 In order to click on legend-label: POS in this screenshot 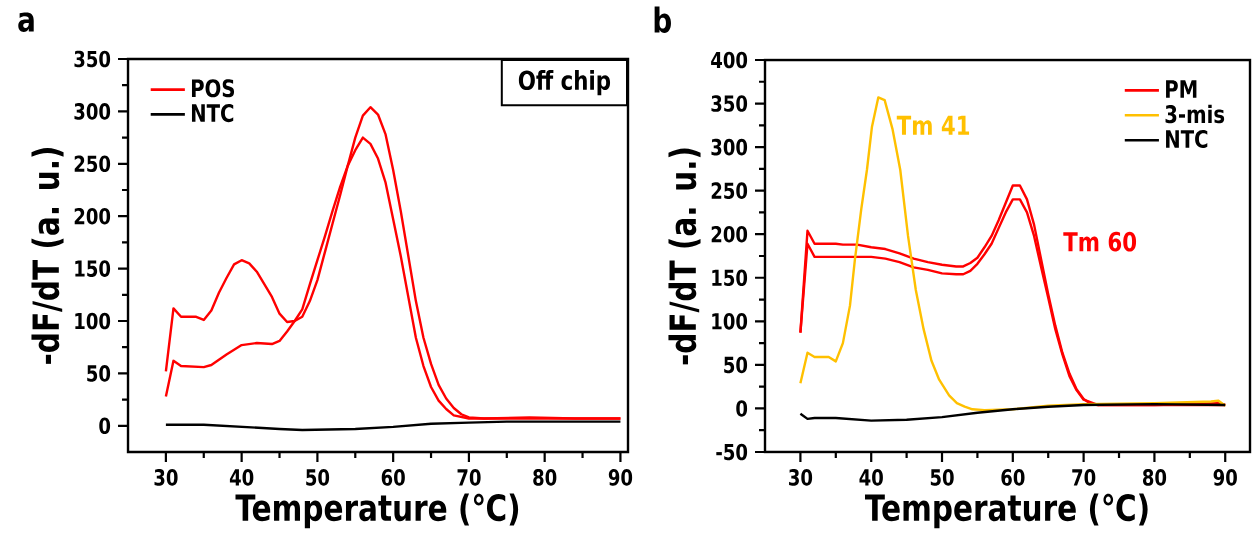, I will do `click(213, 88)`.